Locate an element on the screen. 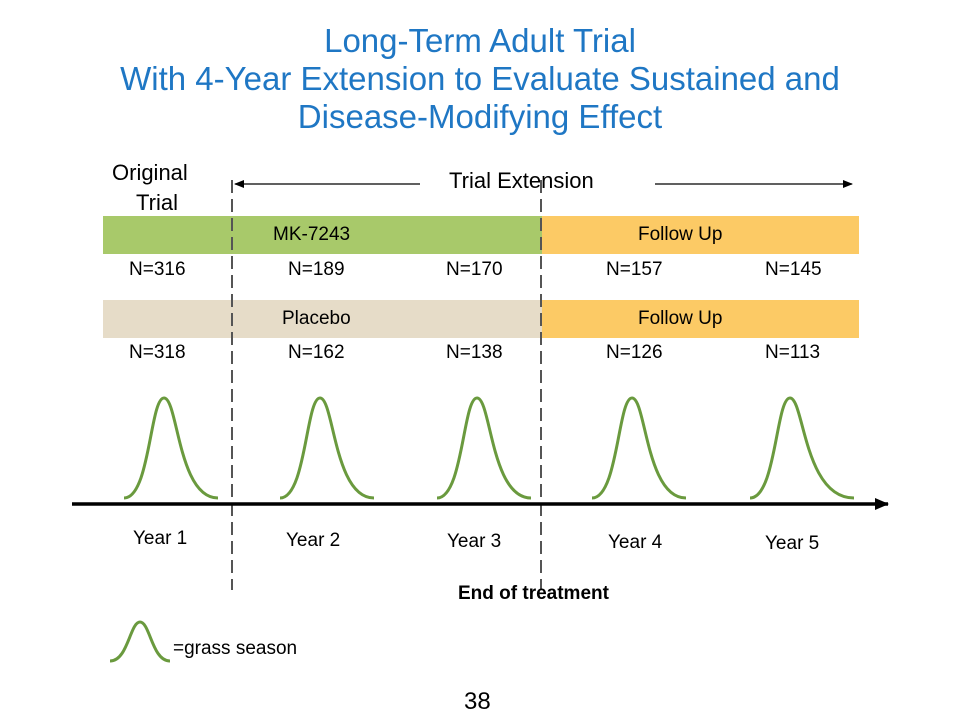 Image resolution: width=960 pixels, height=720 pixels. page-number: 38 is located at coordinates (477, 701).